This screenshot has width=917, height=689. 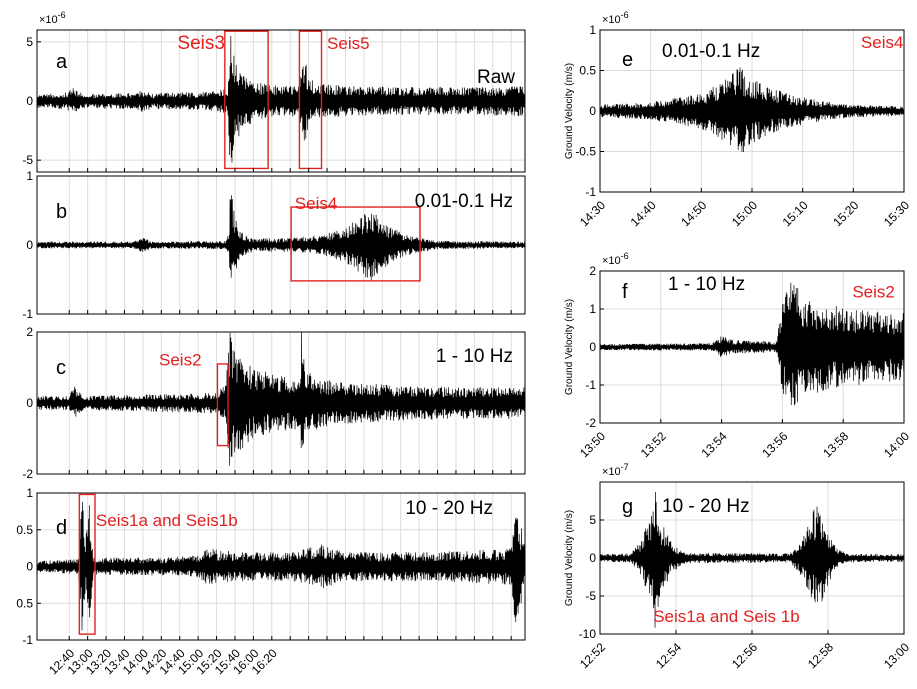 What do you see at coordinates (592, 444) in the screenshot?
I see `x-tick-label: 13:50` at bounding box center [592, 444].